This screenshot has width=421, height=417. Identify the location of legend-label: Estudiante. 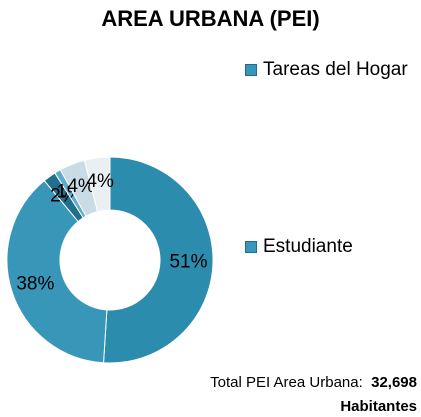
(308, 246).